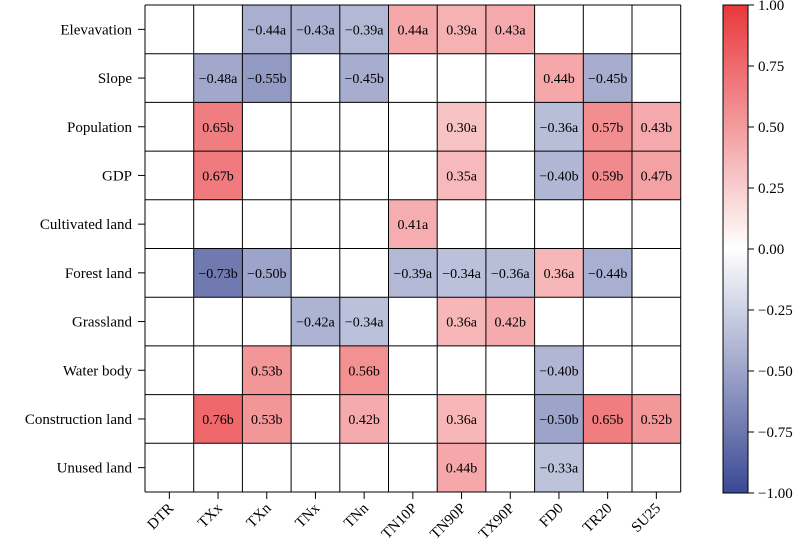  I want to click on row-label: GDP, so click(117, 176).